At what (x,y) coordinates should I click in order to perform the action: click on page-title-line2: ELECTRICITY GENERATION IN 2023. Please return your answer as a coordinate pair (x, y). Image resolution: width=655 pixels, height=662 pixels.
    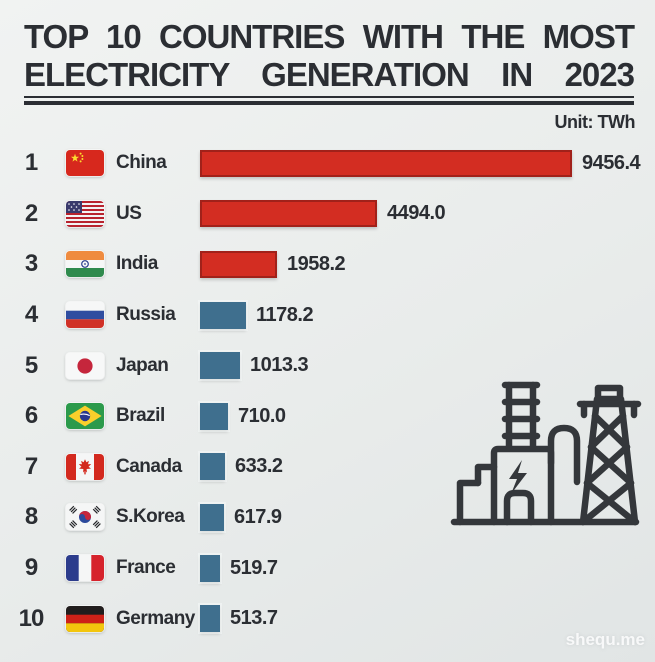
    Looking at the image, I should click on (329, 74).